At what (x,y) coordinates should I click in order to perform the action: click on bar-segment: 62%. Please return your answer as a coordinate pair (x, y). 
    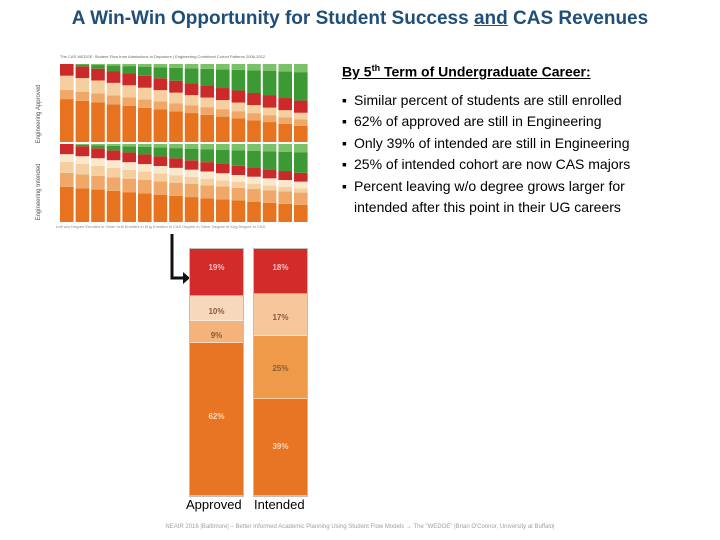
    Looking at the image, I should click on (216, 419).